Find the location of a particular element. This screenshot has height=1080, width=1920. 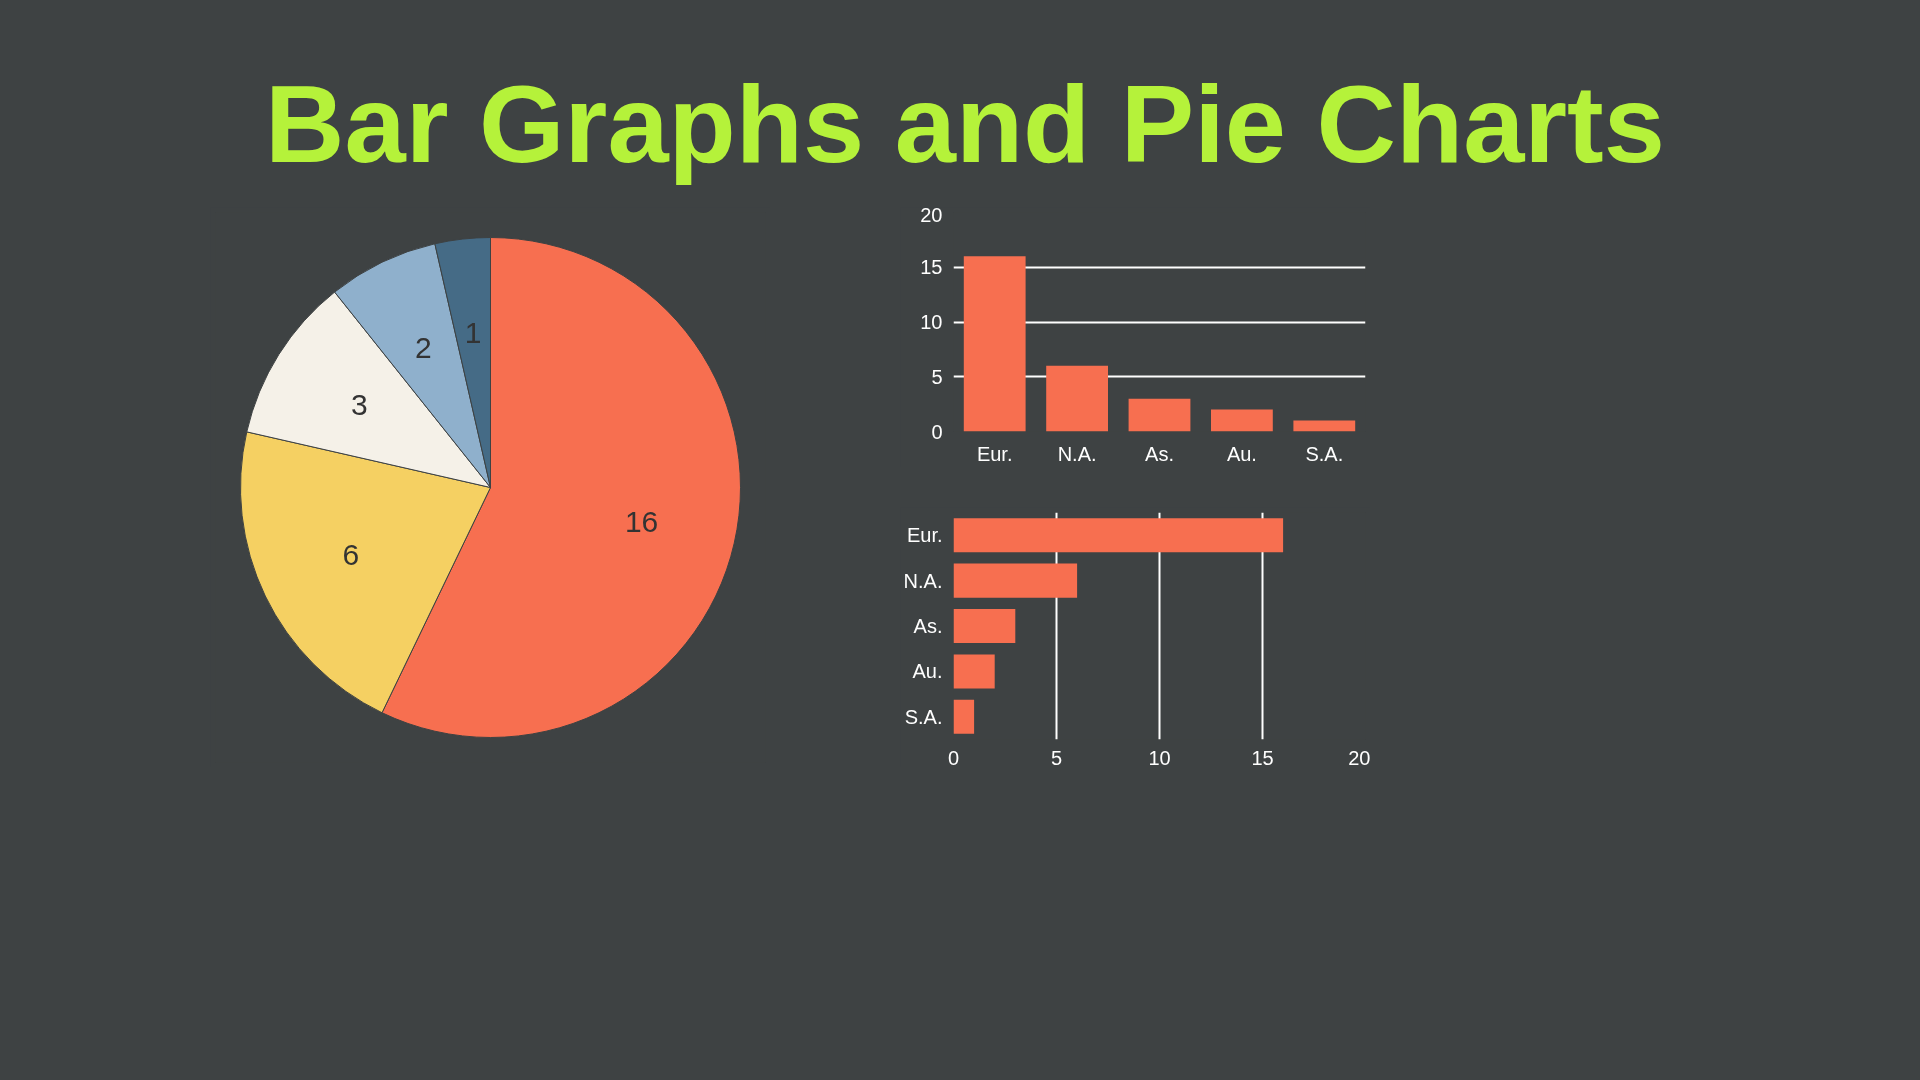

text: Bar Graphs and Pie Charts is located at coordinates (965, 124).